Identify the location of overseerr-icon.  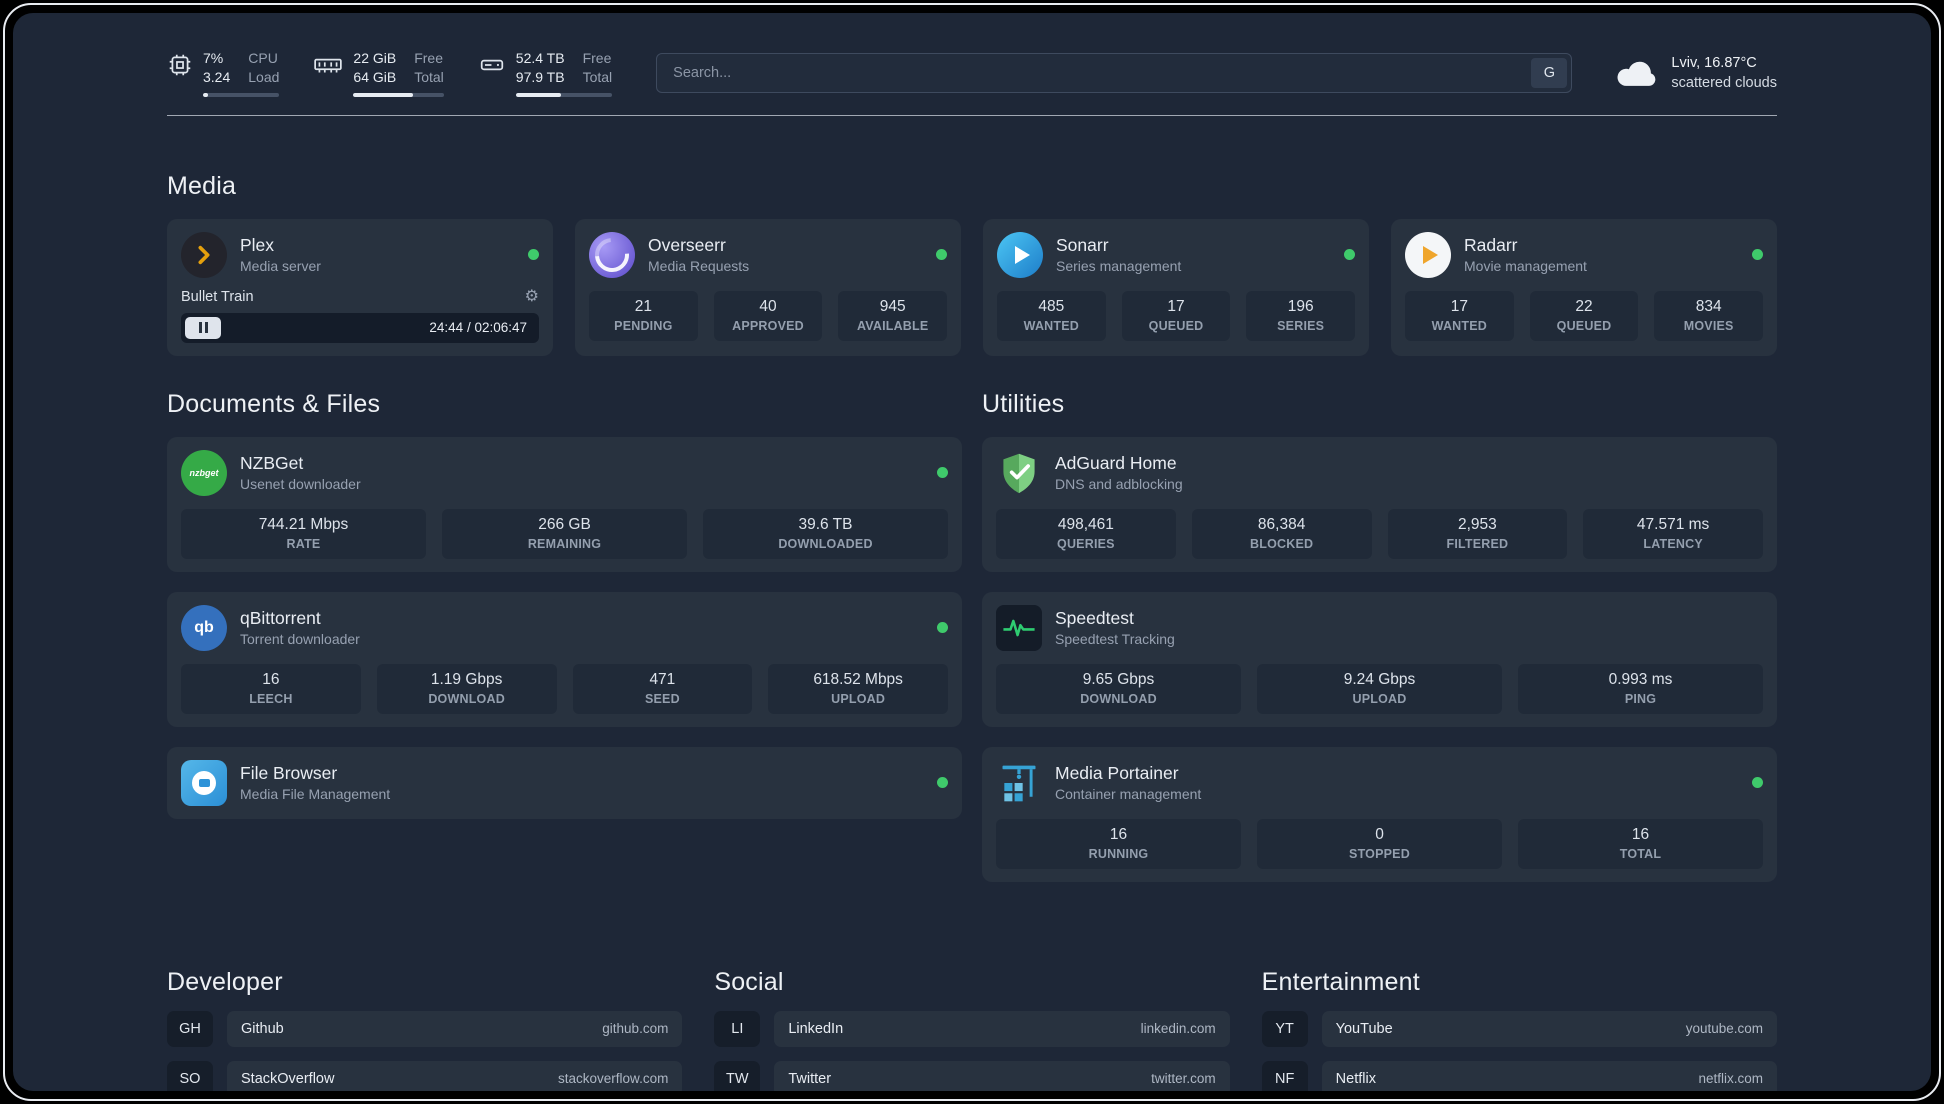
(612, 254).